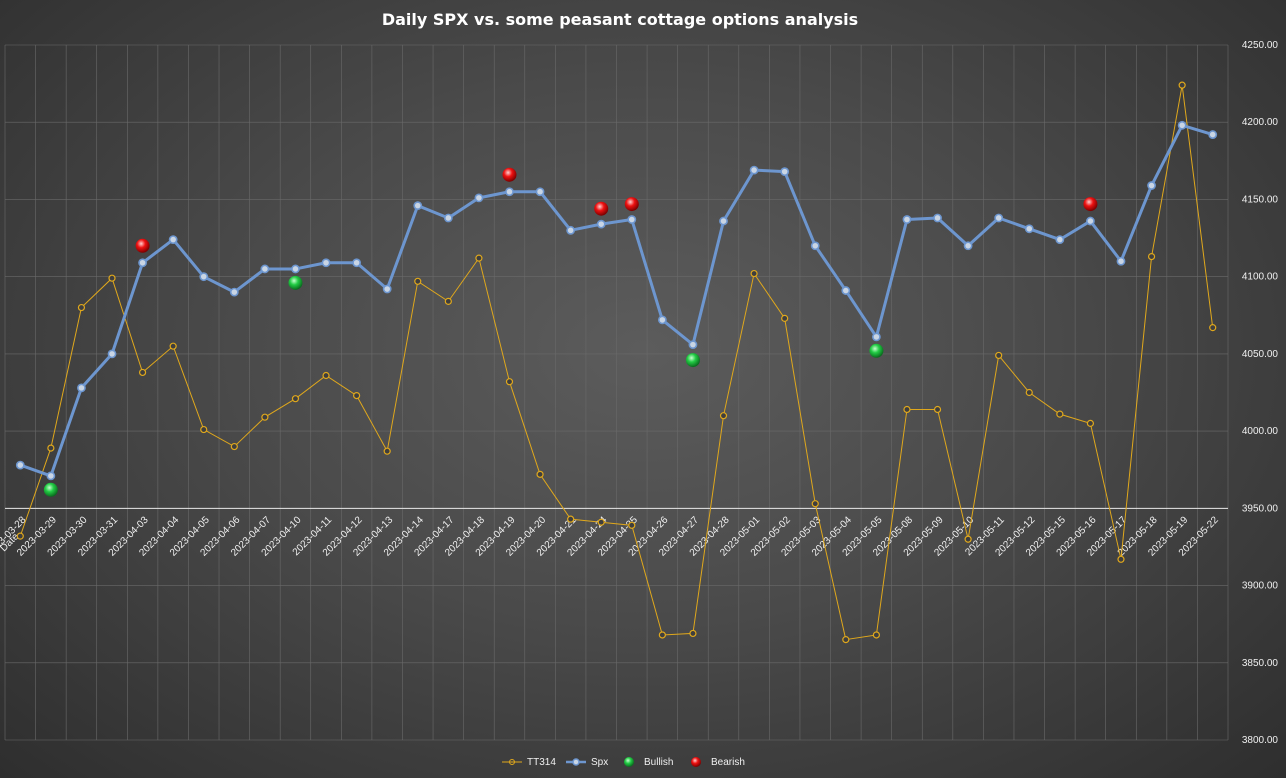 This screenshot has height=778, width=1286. Describe the element at coordinates (658, 762) in the screenshot. I see `legend-label: Bullish` at that location.